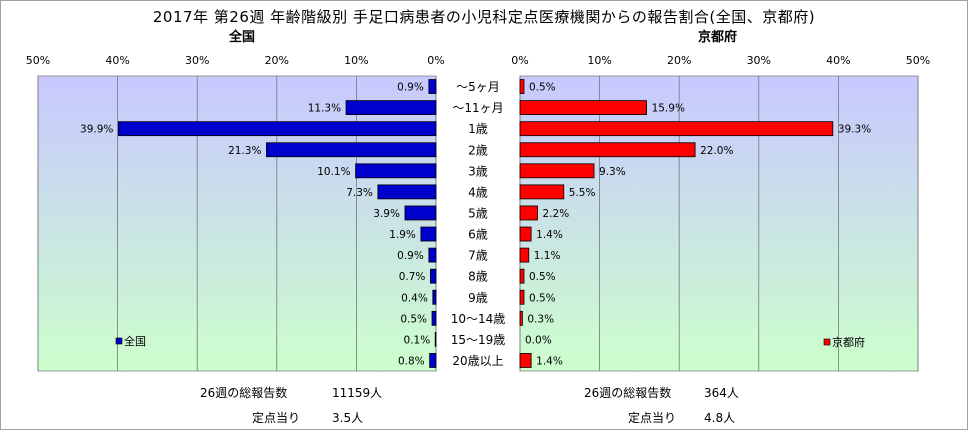 Image resolution: width=968 pixels, height=430 pixels. I want to click on kyoto-total-label: 26週の総報告数, so click(628, 393).